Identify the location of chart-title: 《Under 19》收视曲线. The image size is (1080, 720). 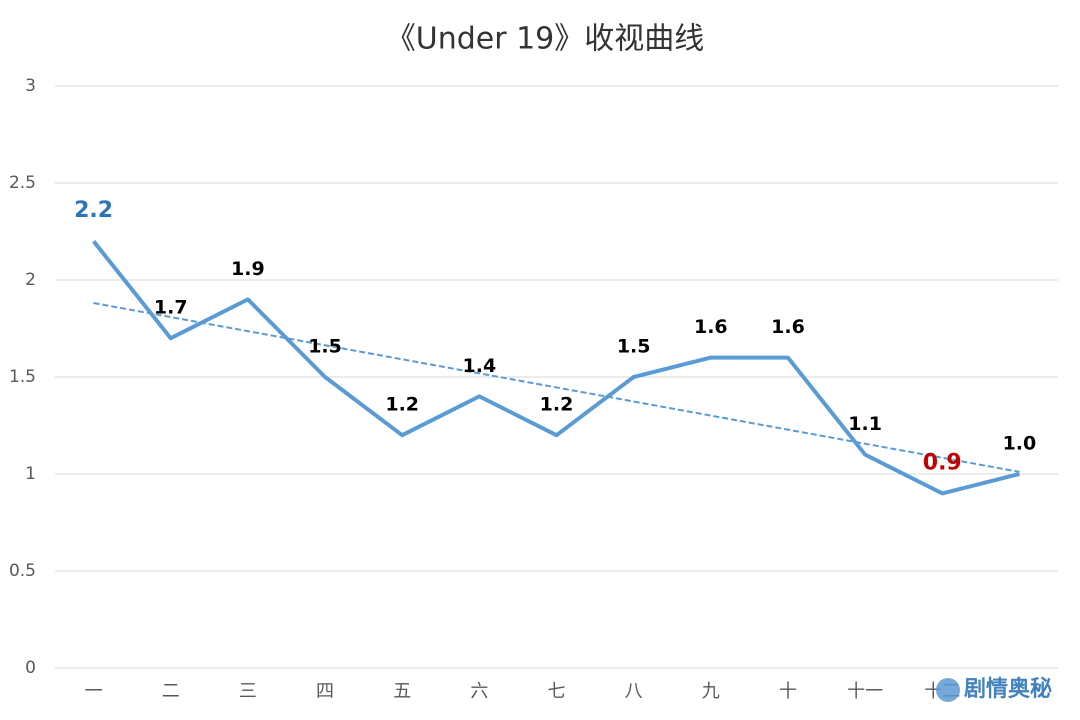
(545, 39).